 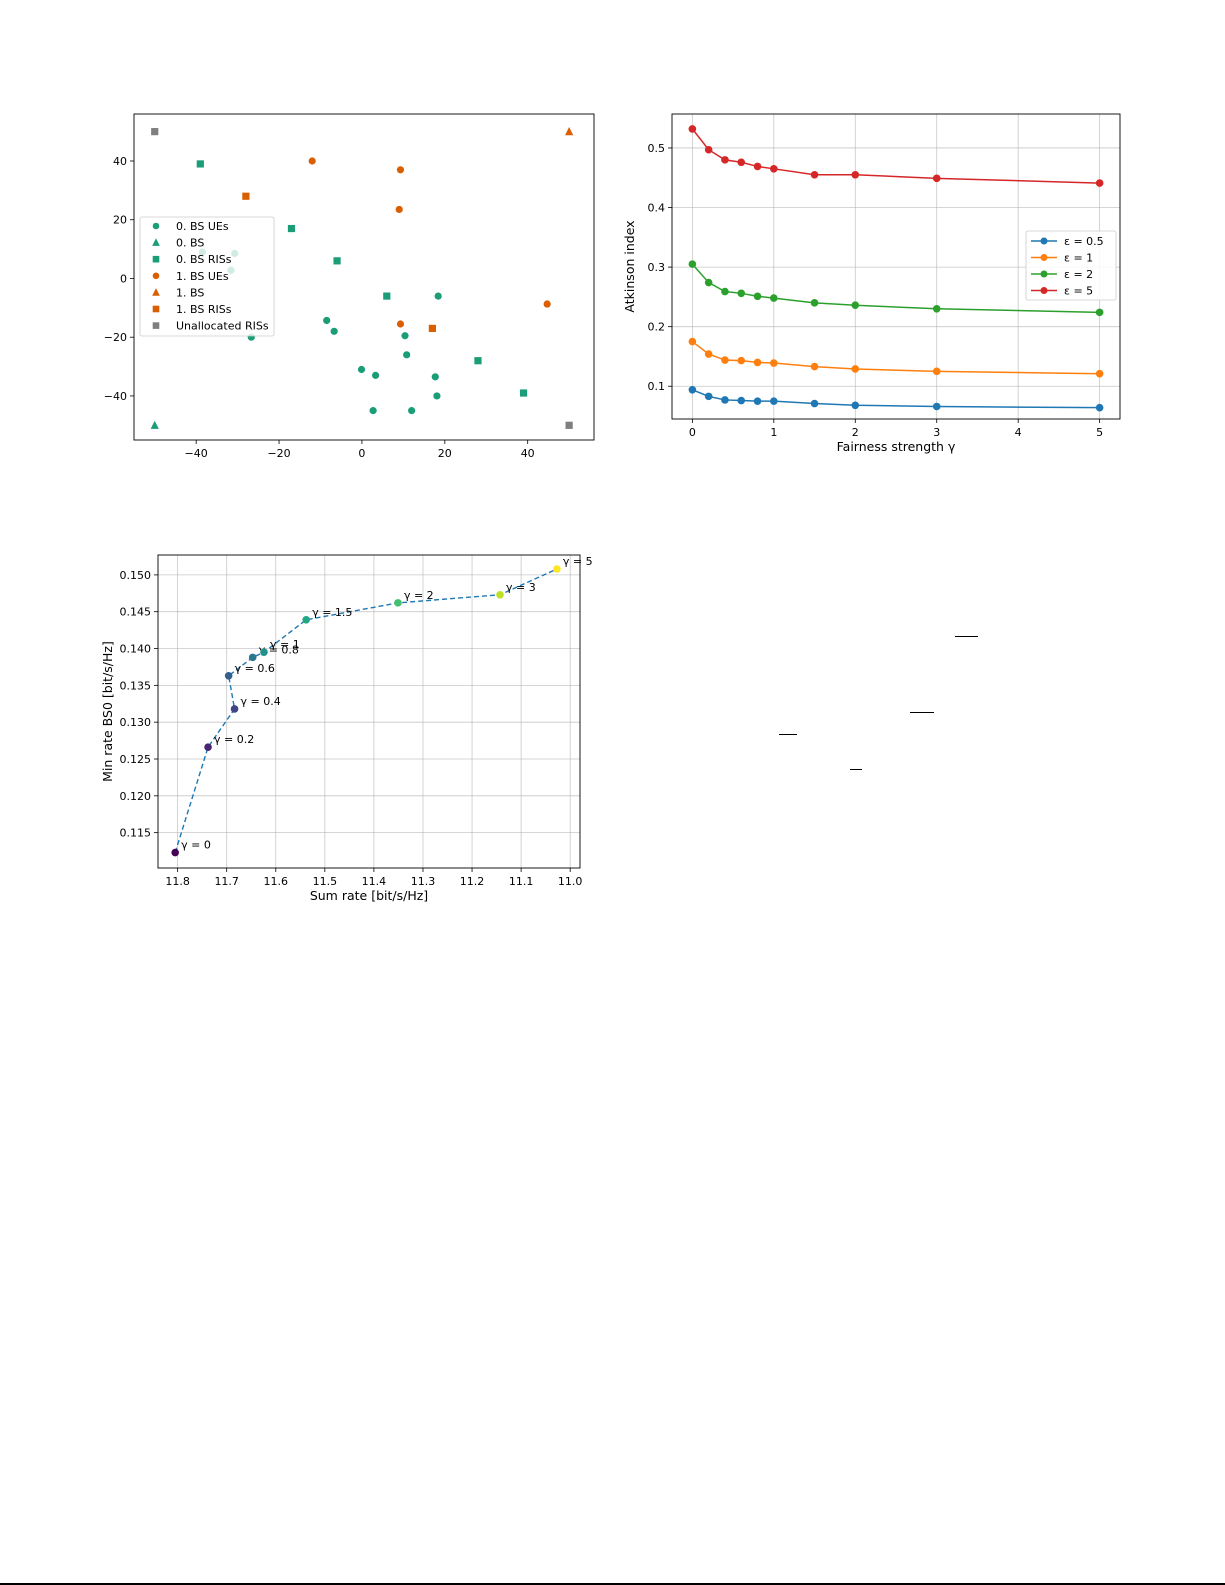 I want to click on x-axis-label: Fairness strength γ, so click(x=896, y=446).